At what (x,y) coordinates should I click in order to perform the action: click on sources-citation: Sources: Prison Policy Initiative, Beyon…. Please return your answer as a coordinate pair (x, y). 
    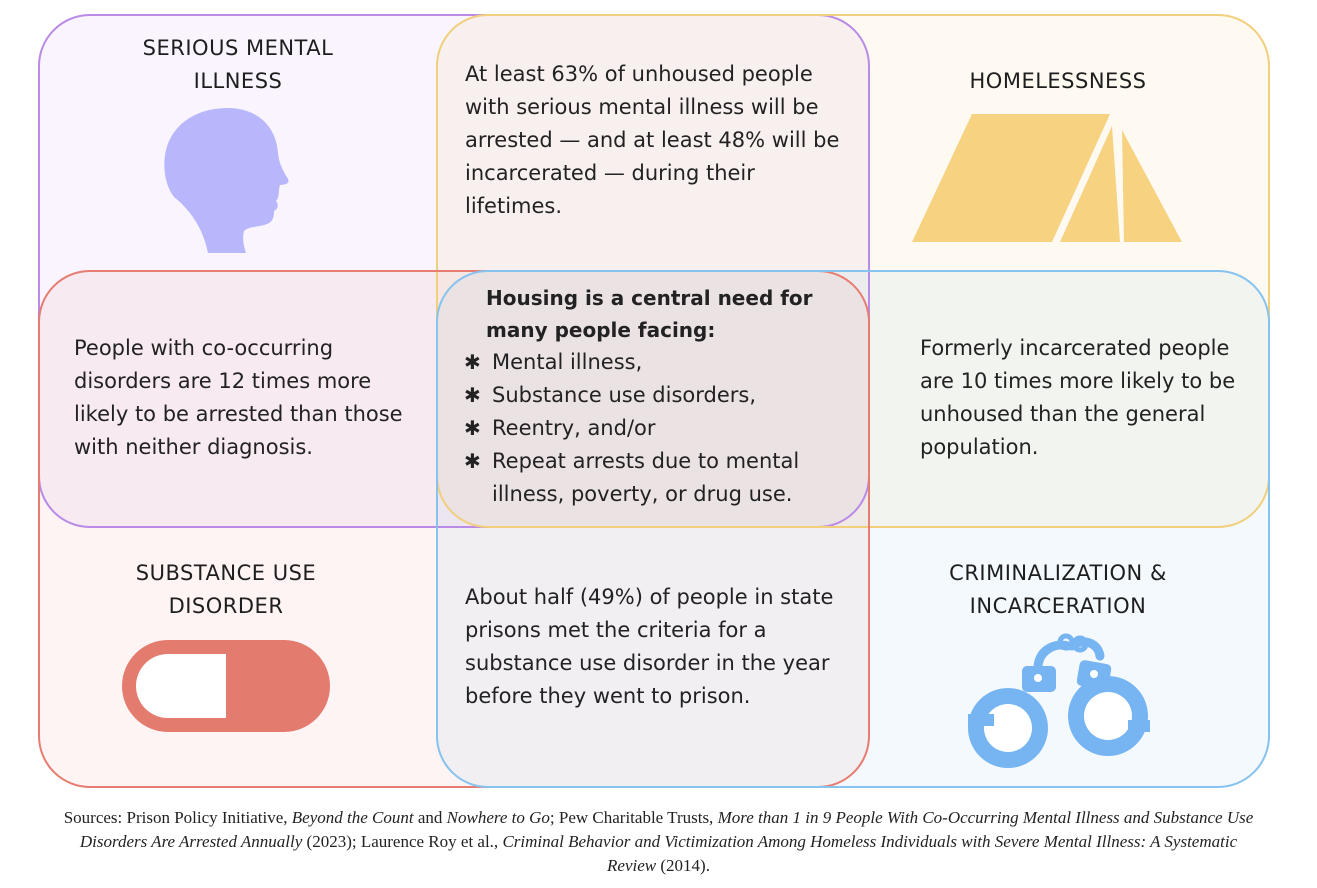
    Looking at the image, I should click on (658, 841).